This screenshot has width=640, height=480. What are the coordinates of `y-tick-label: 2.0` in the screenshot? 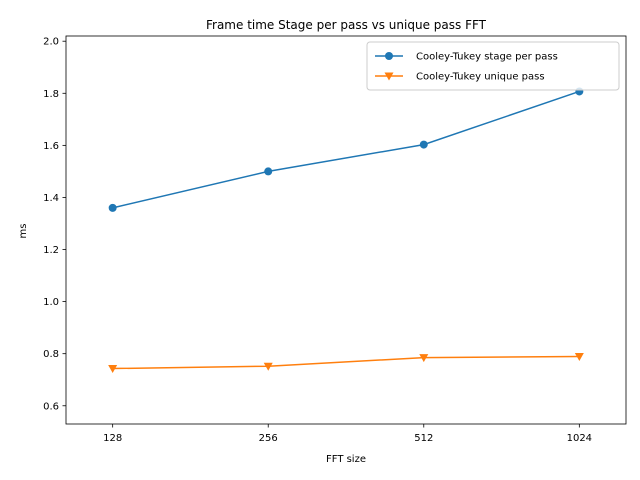 It's located at (51, 42).